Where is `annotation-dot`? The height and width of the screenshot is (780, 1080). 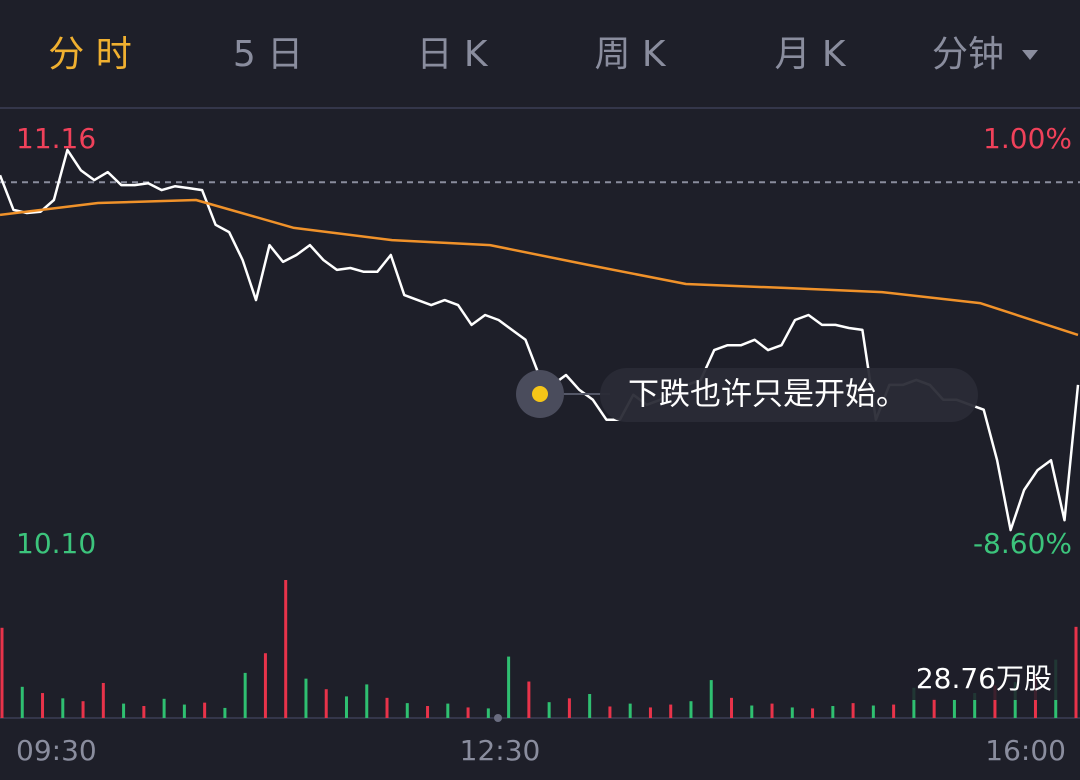 annotation-dot is located at coordinates (540, 394).